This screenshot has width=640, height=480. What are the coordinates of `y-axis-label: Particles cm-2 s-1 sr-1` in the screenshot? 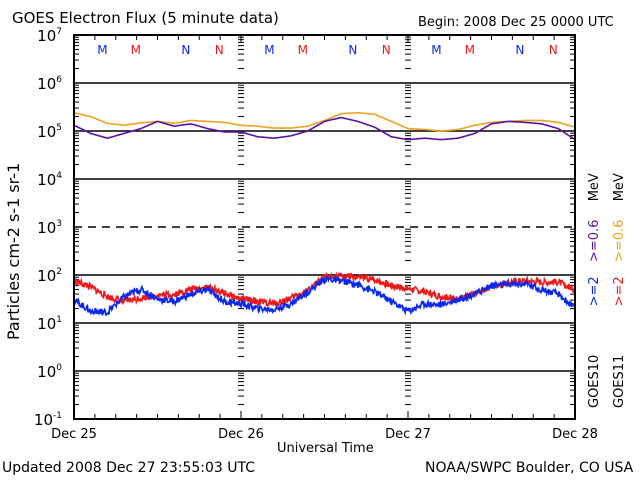 It's located at (13, 251).